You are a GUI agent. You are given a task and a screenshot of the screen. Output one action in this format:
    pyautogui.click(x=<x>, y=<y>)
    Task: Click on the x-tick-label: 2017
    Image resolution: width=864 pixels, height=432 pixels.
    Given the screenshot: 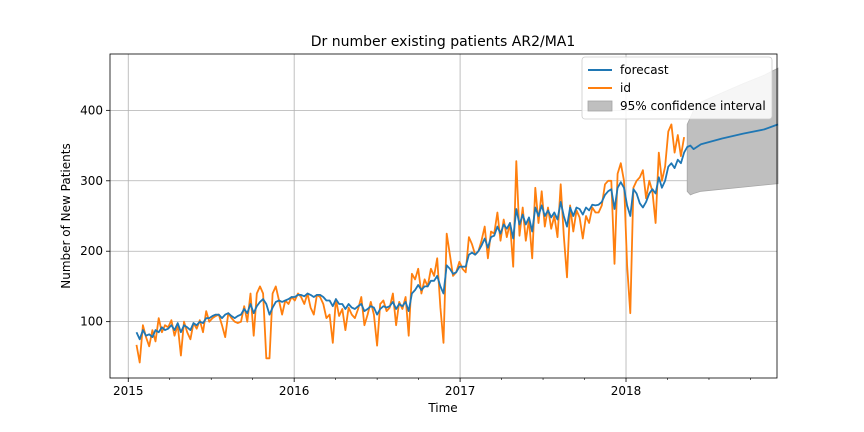 What is the action you would take?
    pyautogui.click(x=460, y=391)
    